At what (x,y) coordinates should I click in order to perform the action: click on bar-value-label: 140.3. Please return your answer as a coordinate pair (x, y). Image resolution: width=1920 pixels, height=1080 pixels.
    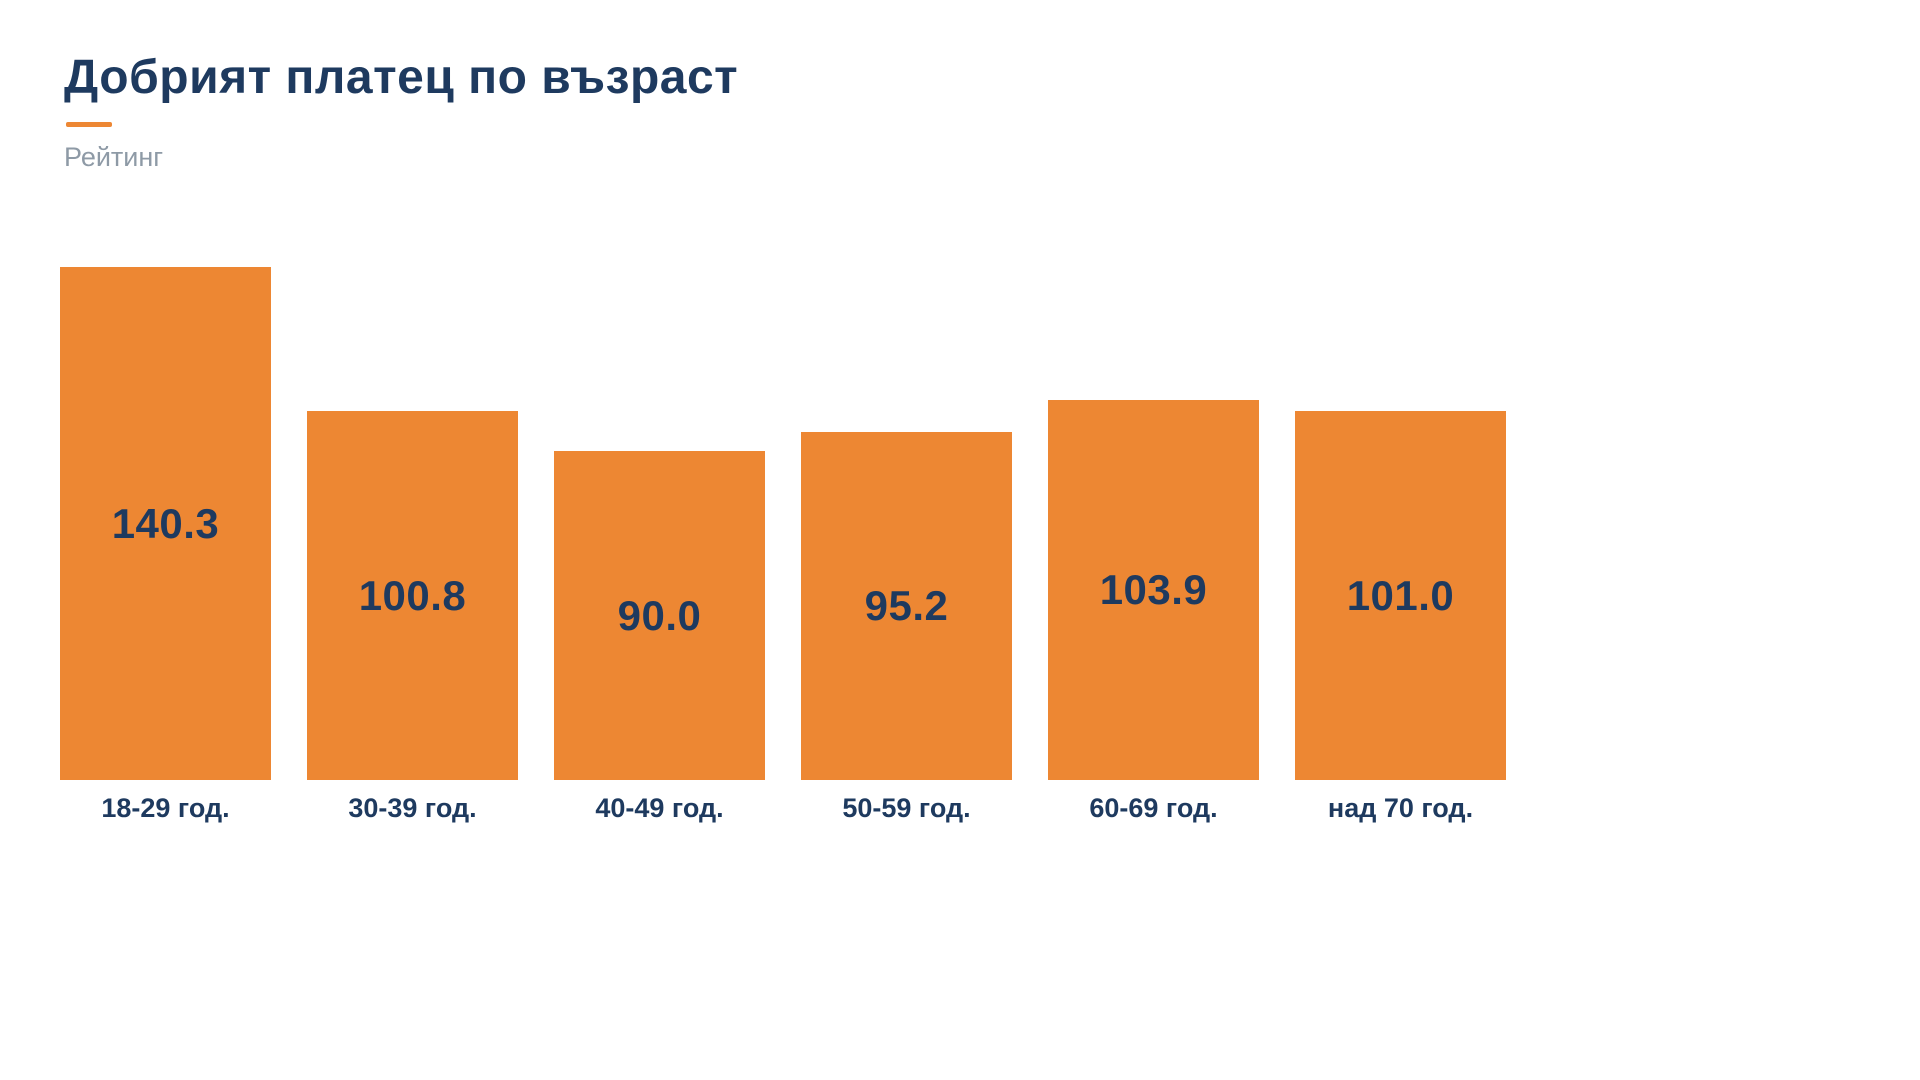
    Looking at the image, I should click on (165, 523).